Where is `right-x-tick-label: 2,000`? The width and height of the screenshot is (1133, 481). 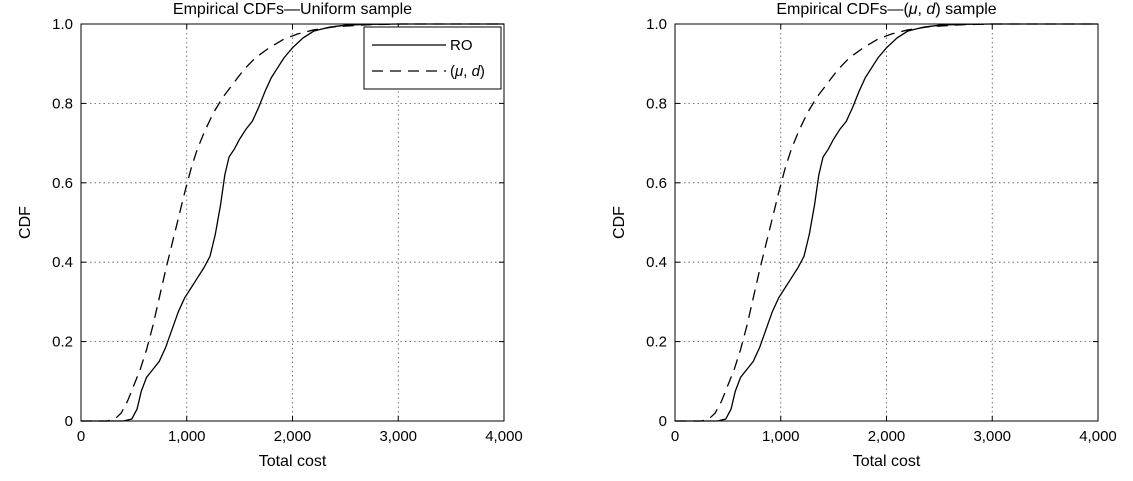 right-x-tick-label: 2,000 is located at coordinates (887, 436).